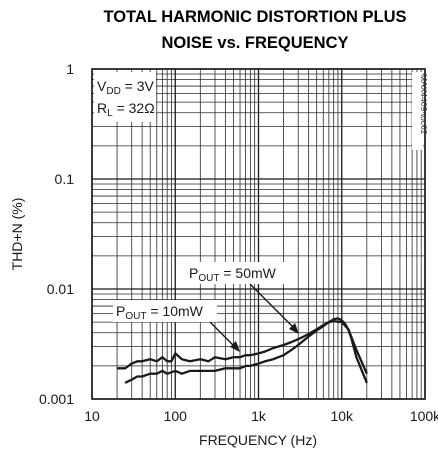 The image size is (438, 457). Describe the element at coordinates (294, 328) in the screenshot. I see `arrow-50mw-head` at that location.